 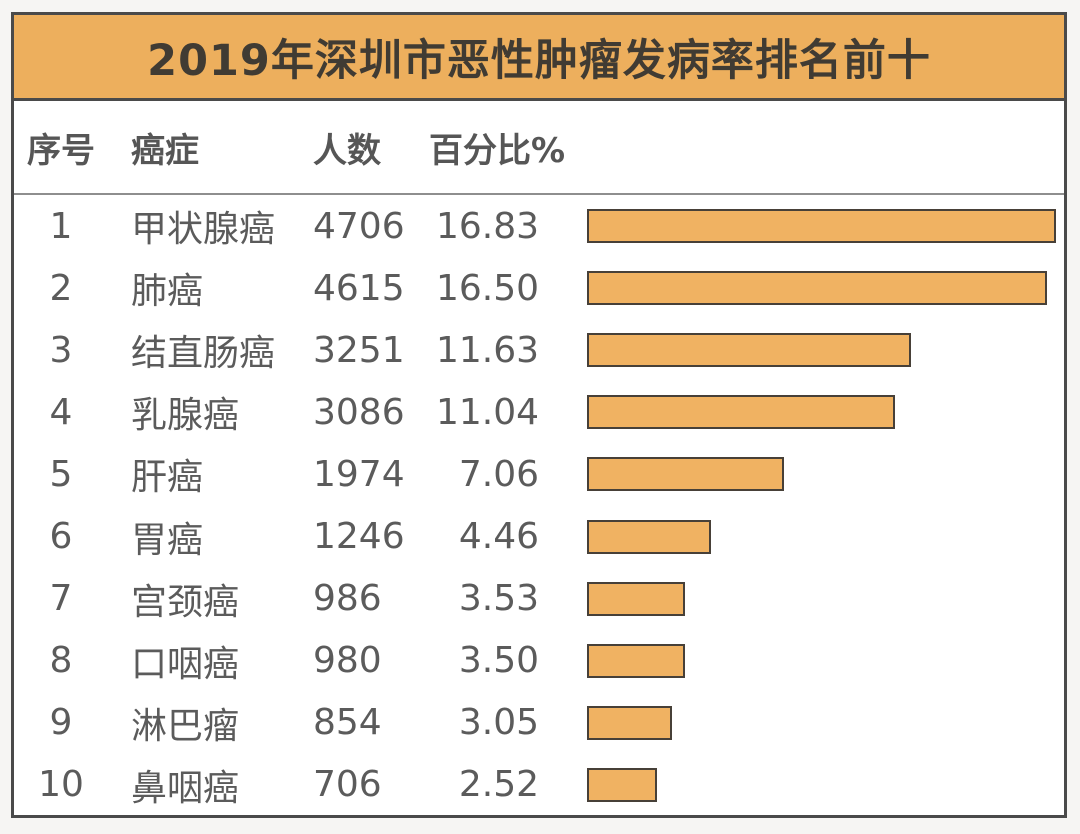 I want to click on title-band: 2019年深圳市恶性肿瘤发病率排名前十, so click(x=539, y=58).